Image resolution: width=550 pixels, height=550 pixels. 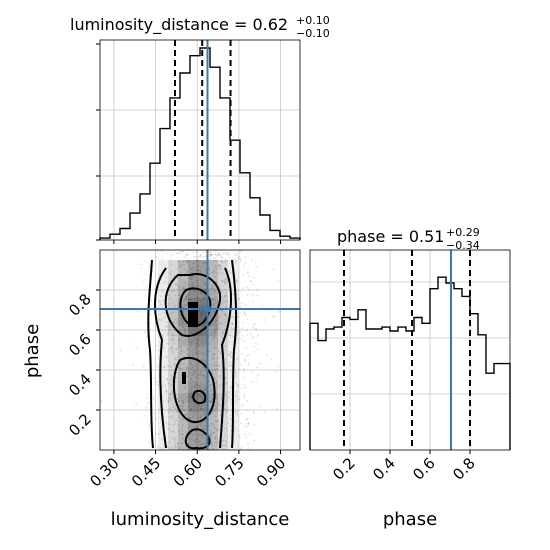 I want to click on x-axis-label-phase: phase, so click(x=410, y=519).